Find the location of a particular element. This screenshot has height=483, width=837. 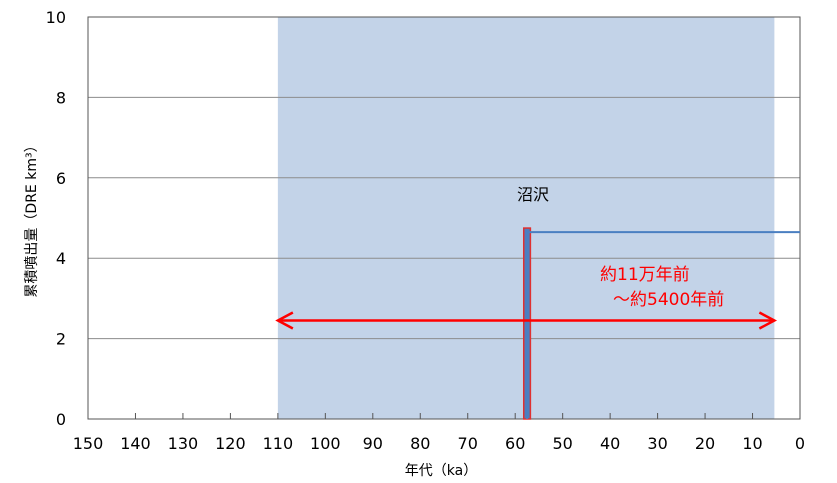

y-tick-label: 2 is located at coordinates (61, 339).